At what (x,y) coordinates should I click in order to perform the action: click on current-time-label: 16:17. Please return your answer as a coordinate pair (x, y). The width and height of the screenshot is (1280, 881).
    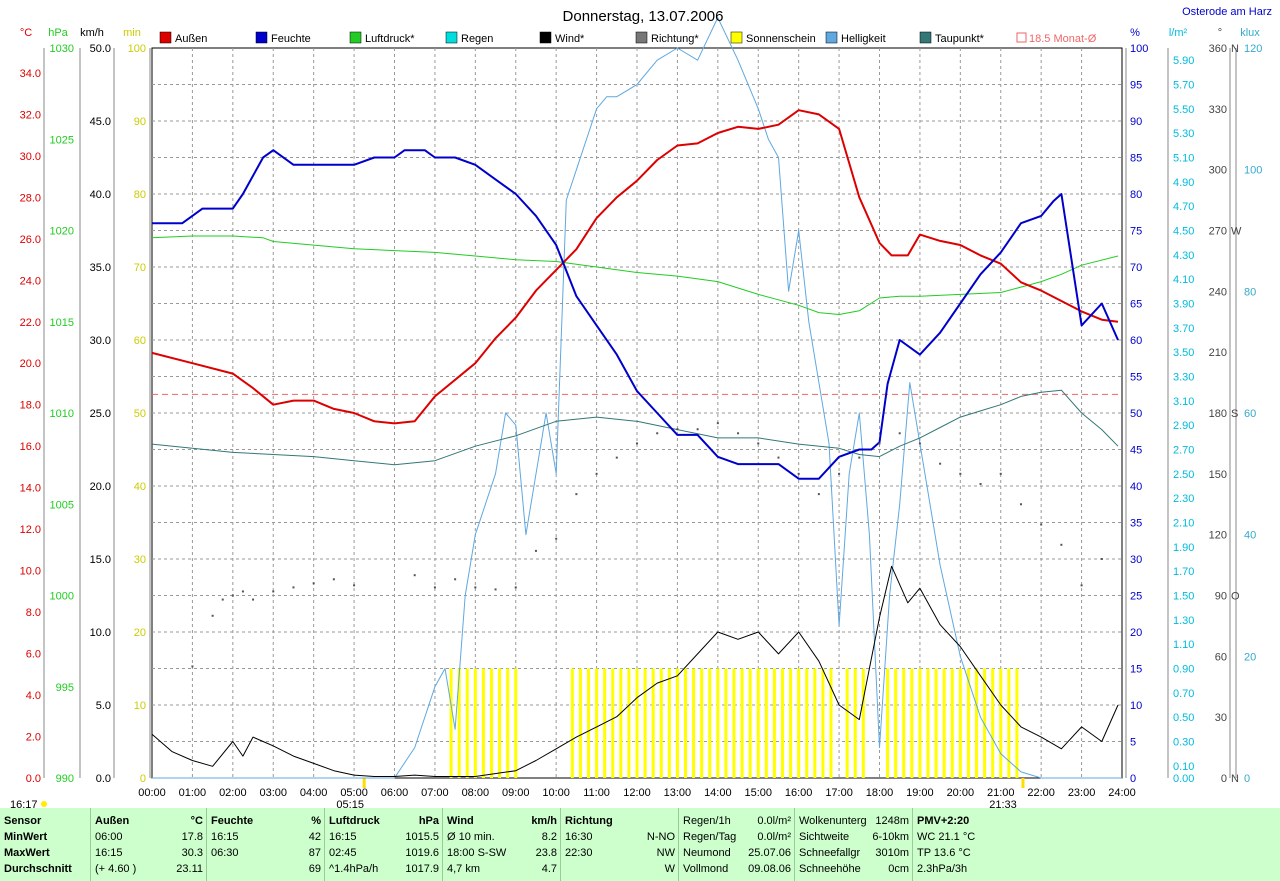
    Looking at the image, I should click on (24, 803).